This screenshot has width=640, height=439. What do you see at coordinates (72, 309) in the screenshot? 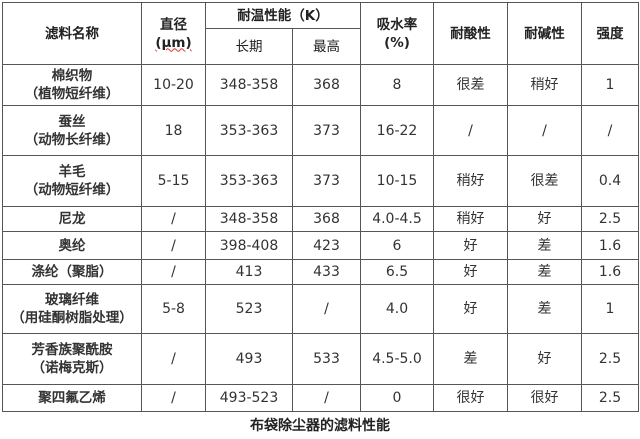
I see `material-name-cell: 玻璃纤维 （用硅酮树脂处理）` at bounding box center [72, 309].